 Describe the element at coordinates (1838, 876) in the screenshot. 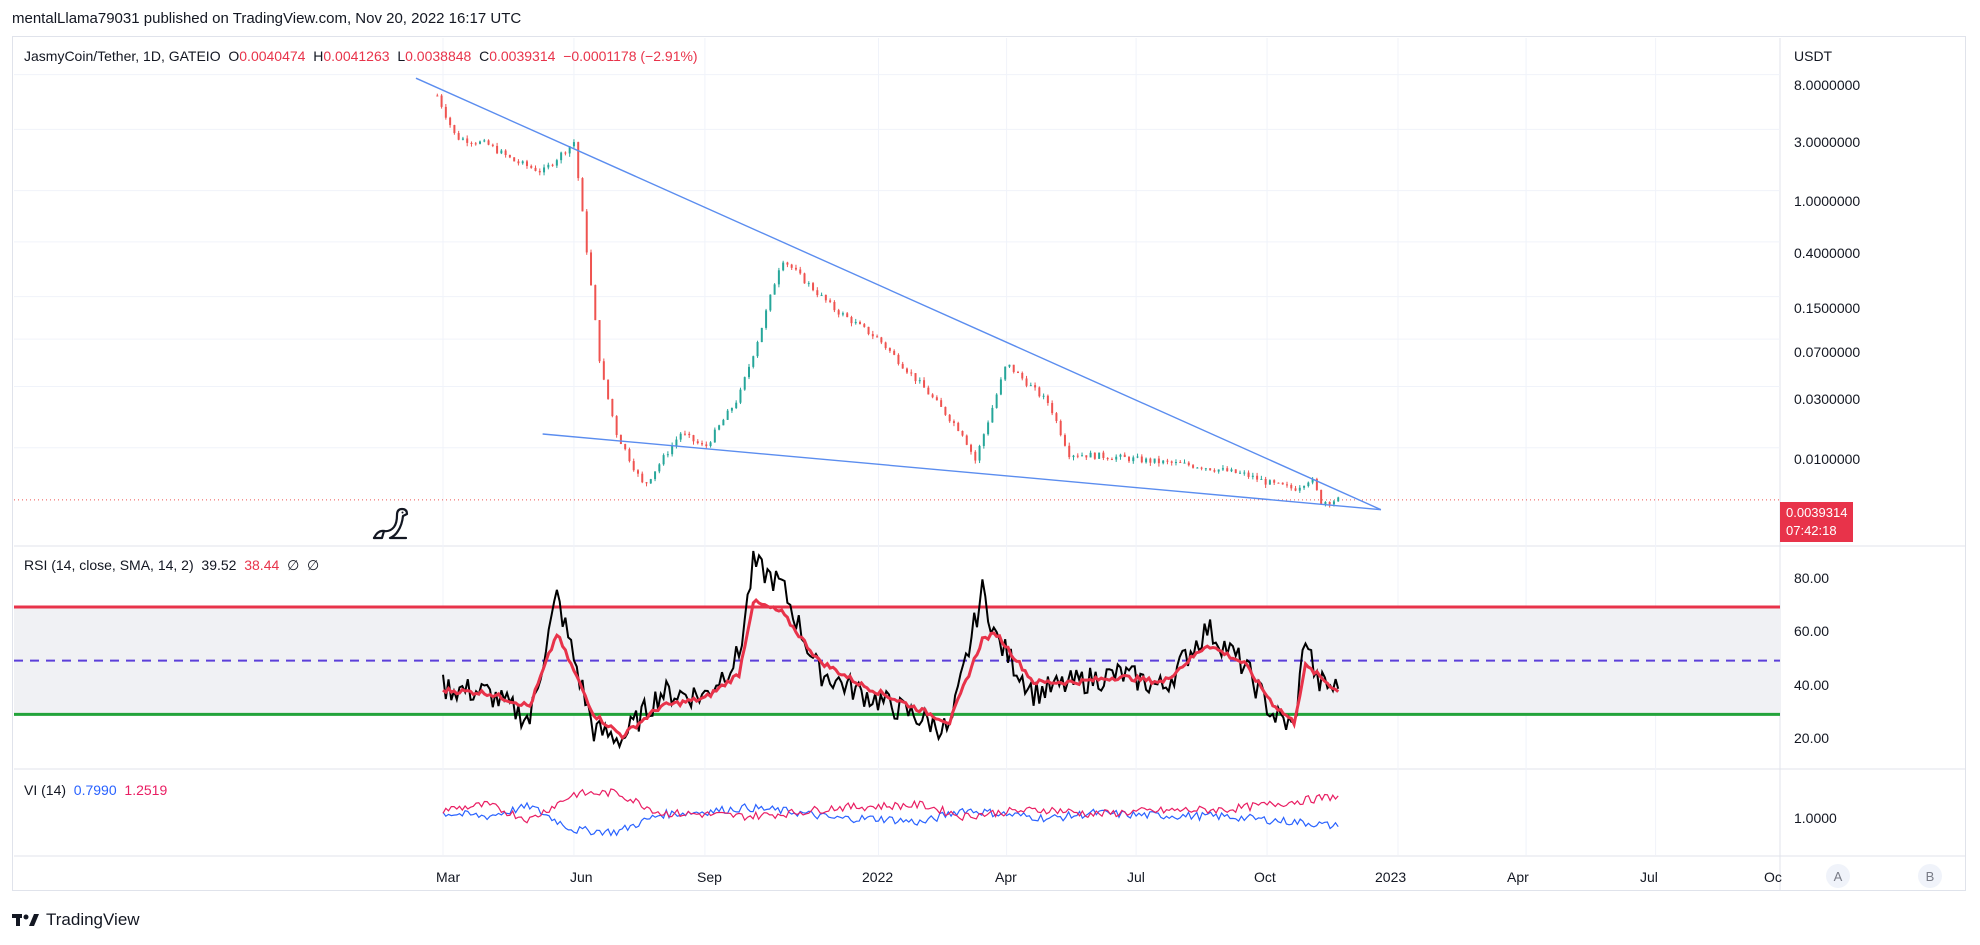

I see `auto-scale-button: A` at that location.